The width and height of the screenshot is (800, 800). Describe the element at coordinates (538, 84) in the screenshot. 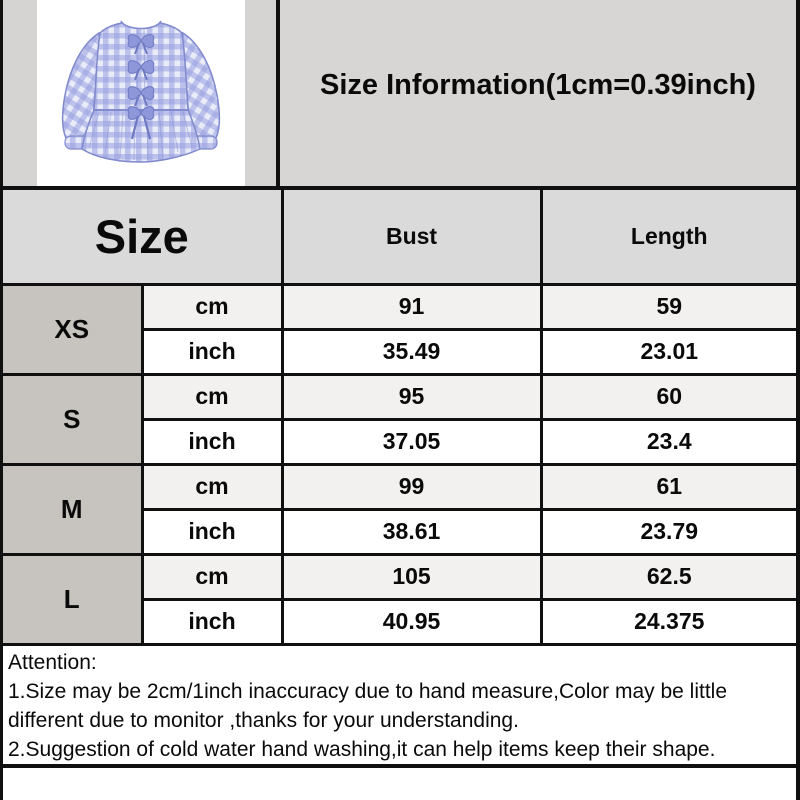

I see `page-title: Size Information(1cm=0.39inch)` at that location.